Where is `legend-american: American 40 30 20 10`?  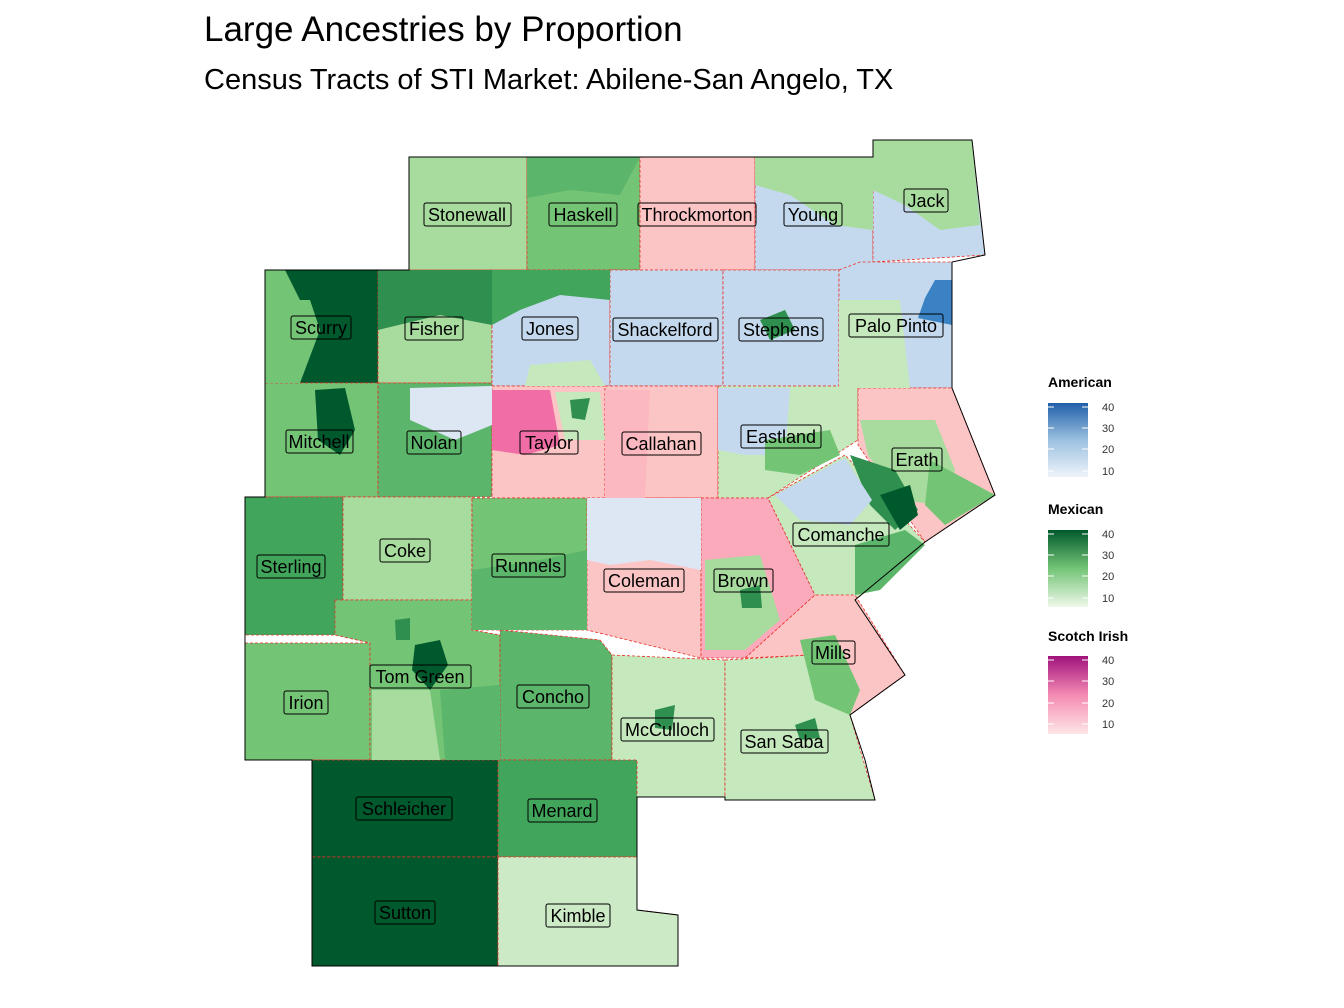 legend-american: American 40 30 20 10 is located at coordinates (1081, 426).